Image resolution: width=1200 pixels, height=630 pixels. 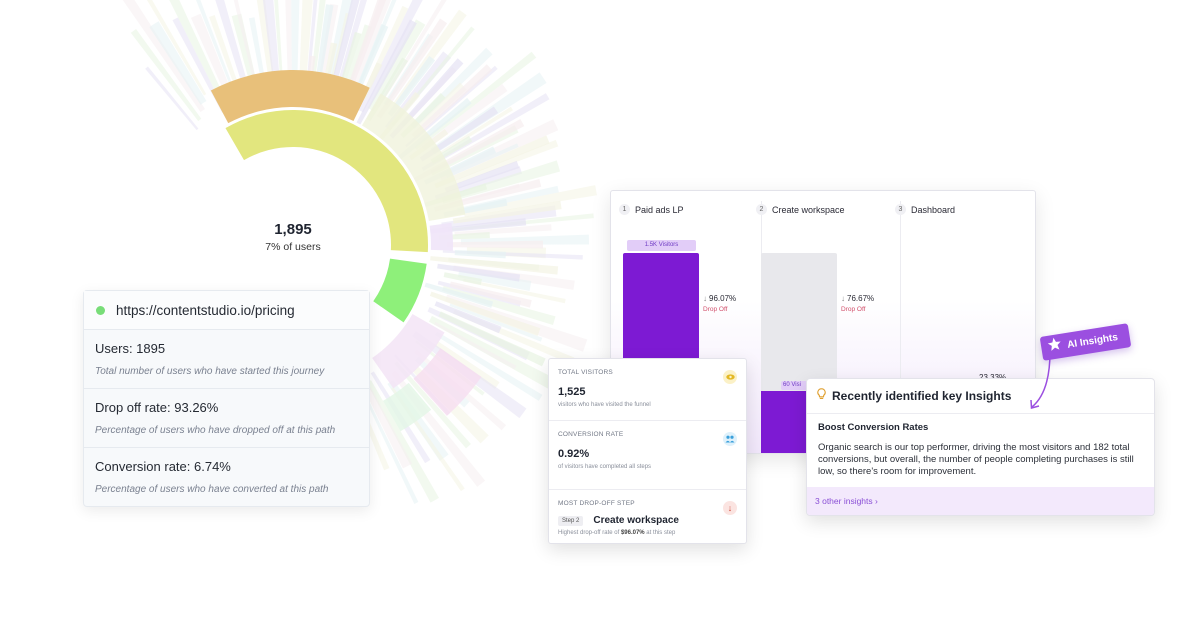 I want to click on journey-url: https://contentstudio.io/pricing, so click(x=205, y=310).